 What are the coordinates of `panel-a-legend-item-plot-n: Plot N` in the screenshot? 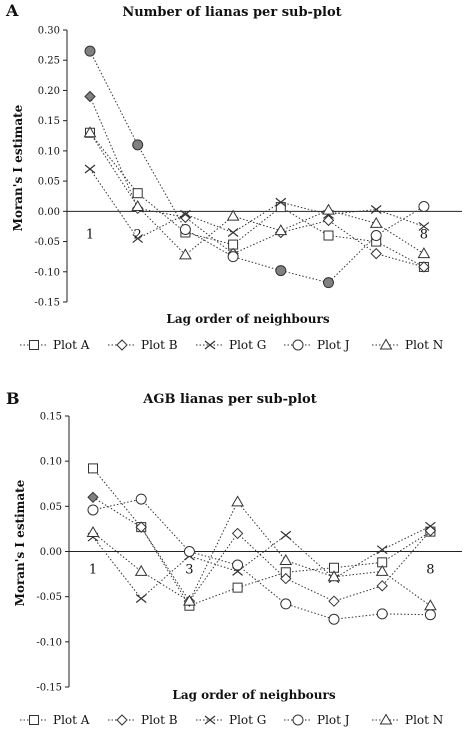 It's located at (407, 345).